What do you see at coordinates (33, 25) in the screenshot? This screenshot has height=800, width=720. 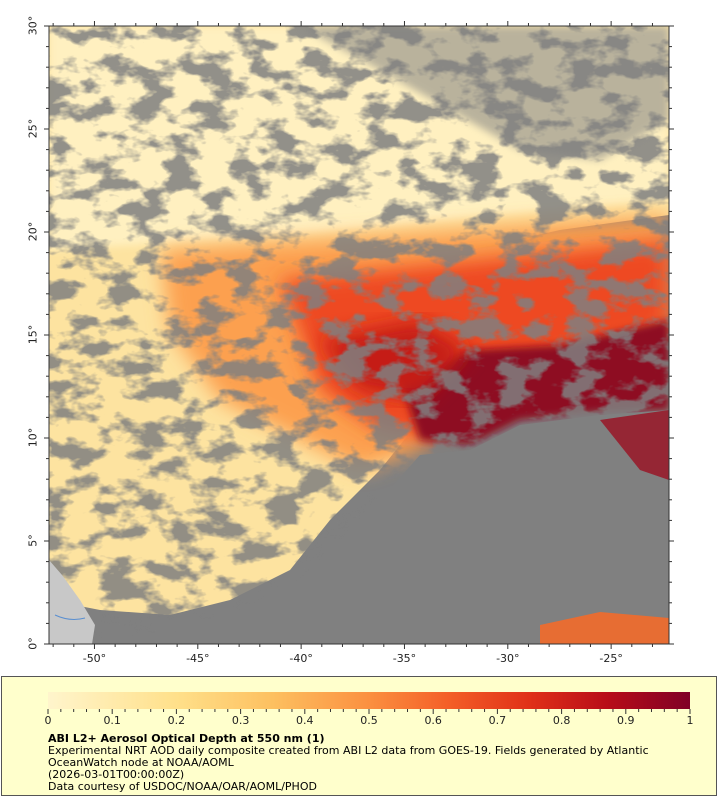 I see `lat-tick-label: 30°` at bounding box center [33, 25].